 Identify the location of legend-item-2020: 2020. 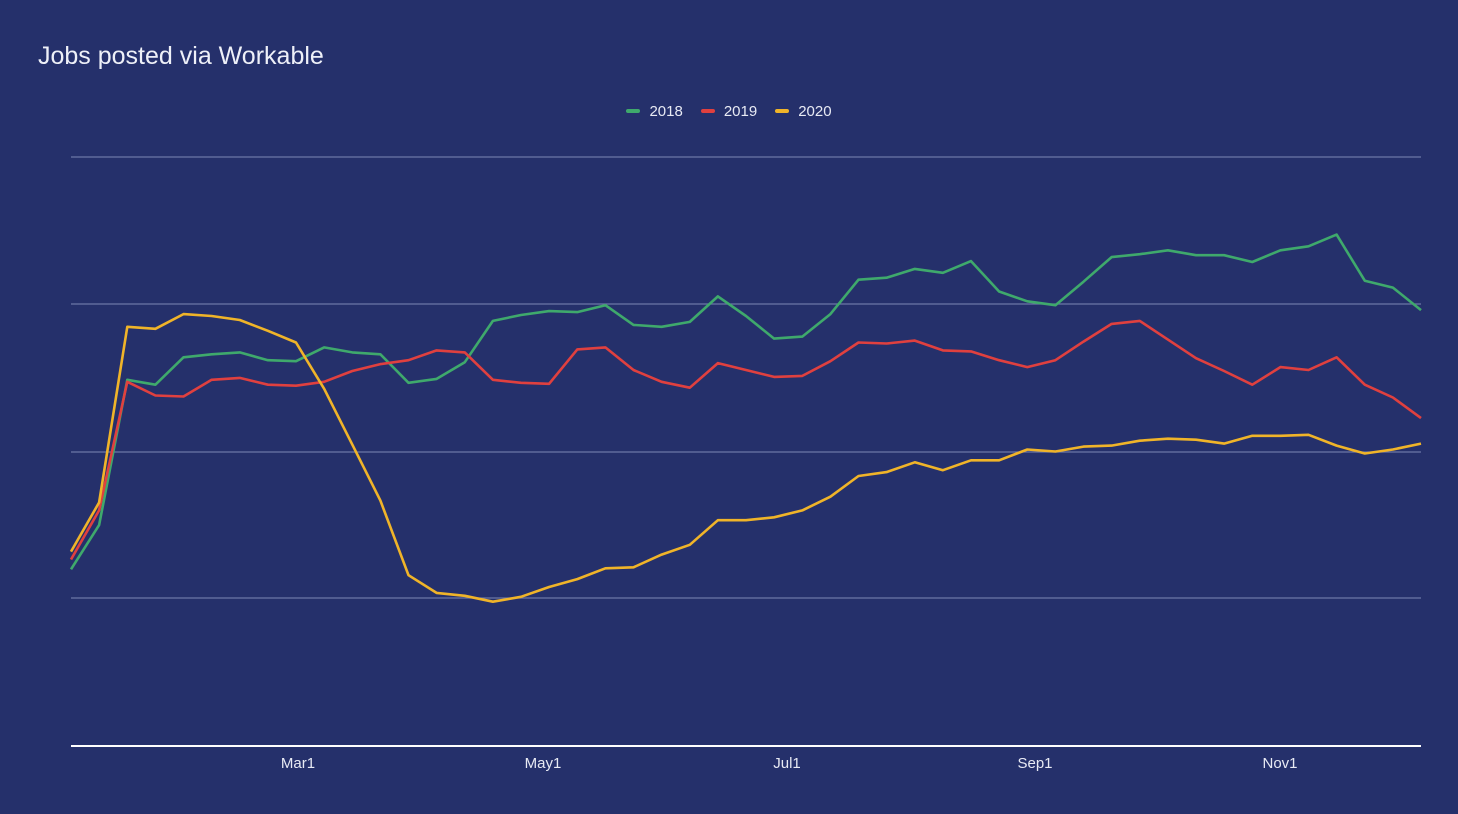
(803, 111).